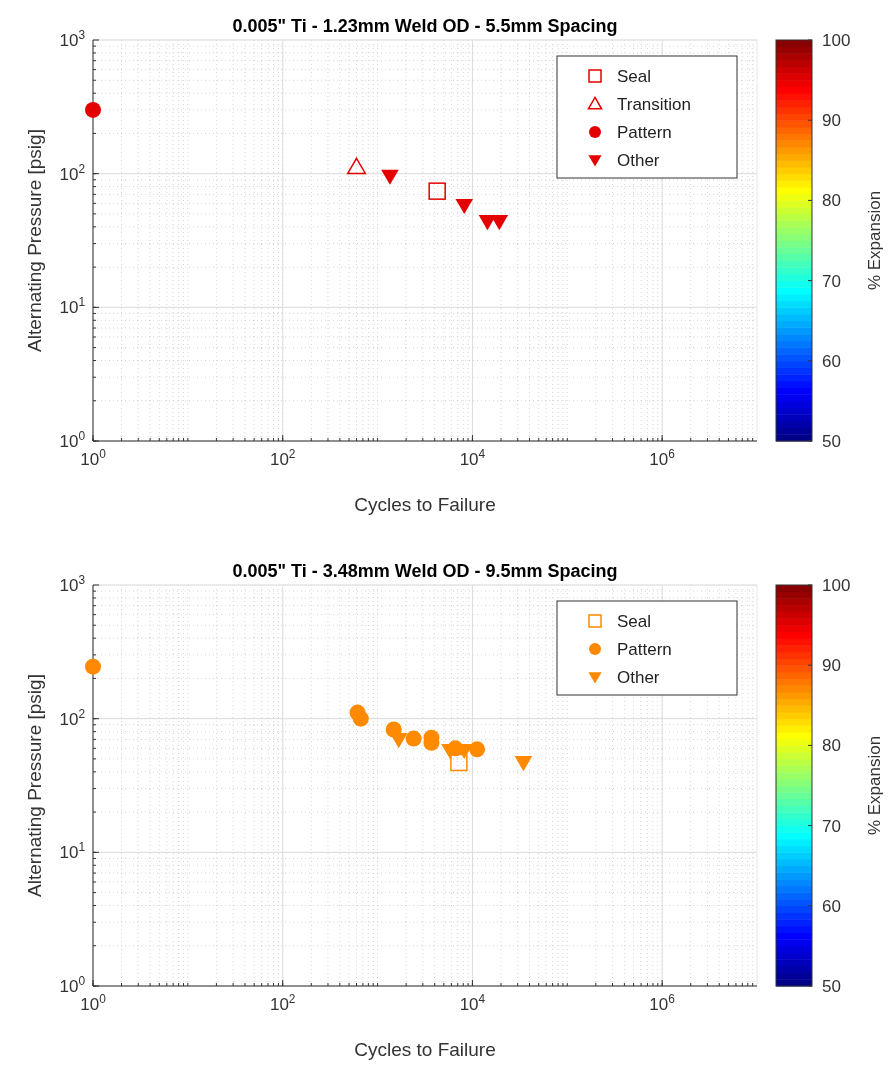 Image resolution: width=891 pixels, height=1067 pixels. What do you see at coordinates (425, 26) in the screenshot?
I see `chart-title: 0.005" Ti - 1.23mm Weld OD - 5.5mm Spacing` at bounding box center [425, 26].